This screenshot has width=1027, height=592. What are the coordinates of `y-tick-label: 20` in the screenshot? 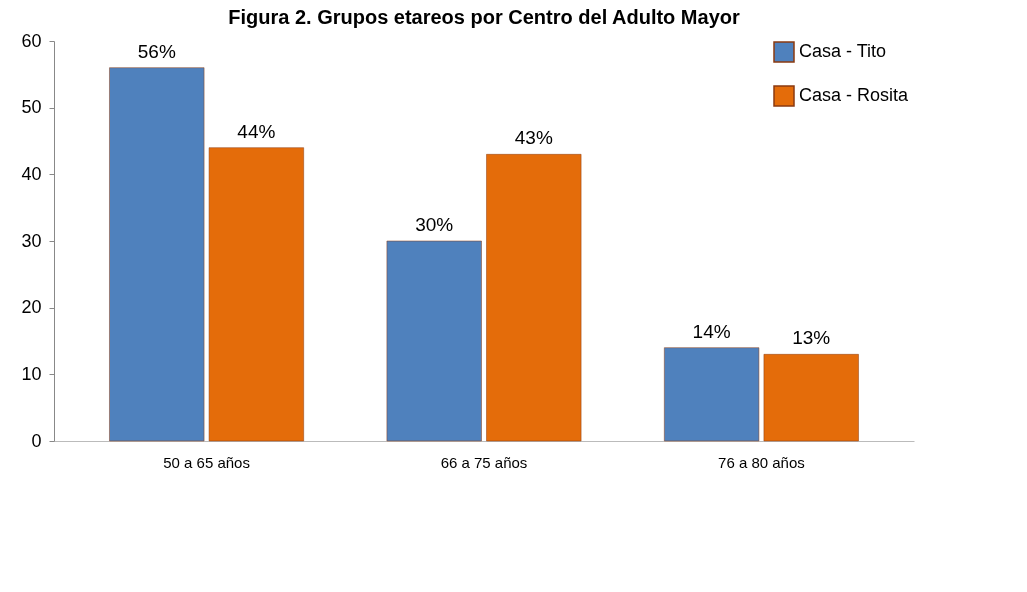 It's located at (31, 307).